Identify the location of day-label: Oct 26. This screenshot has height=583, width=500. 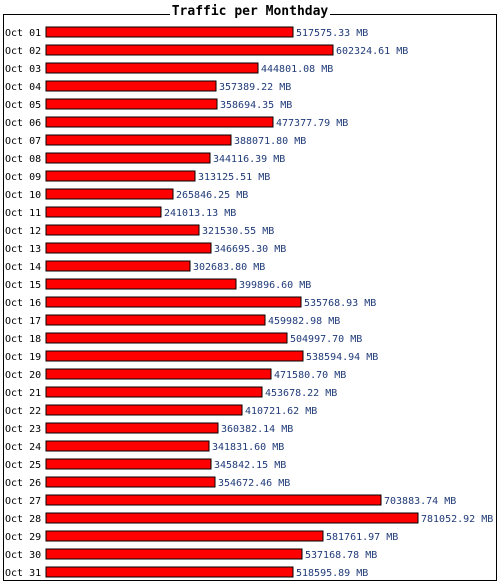
(23, 483).